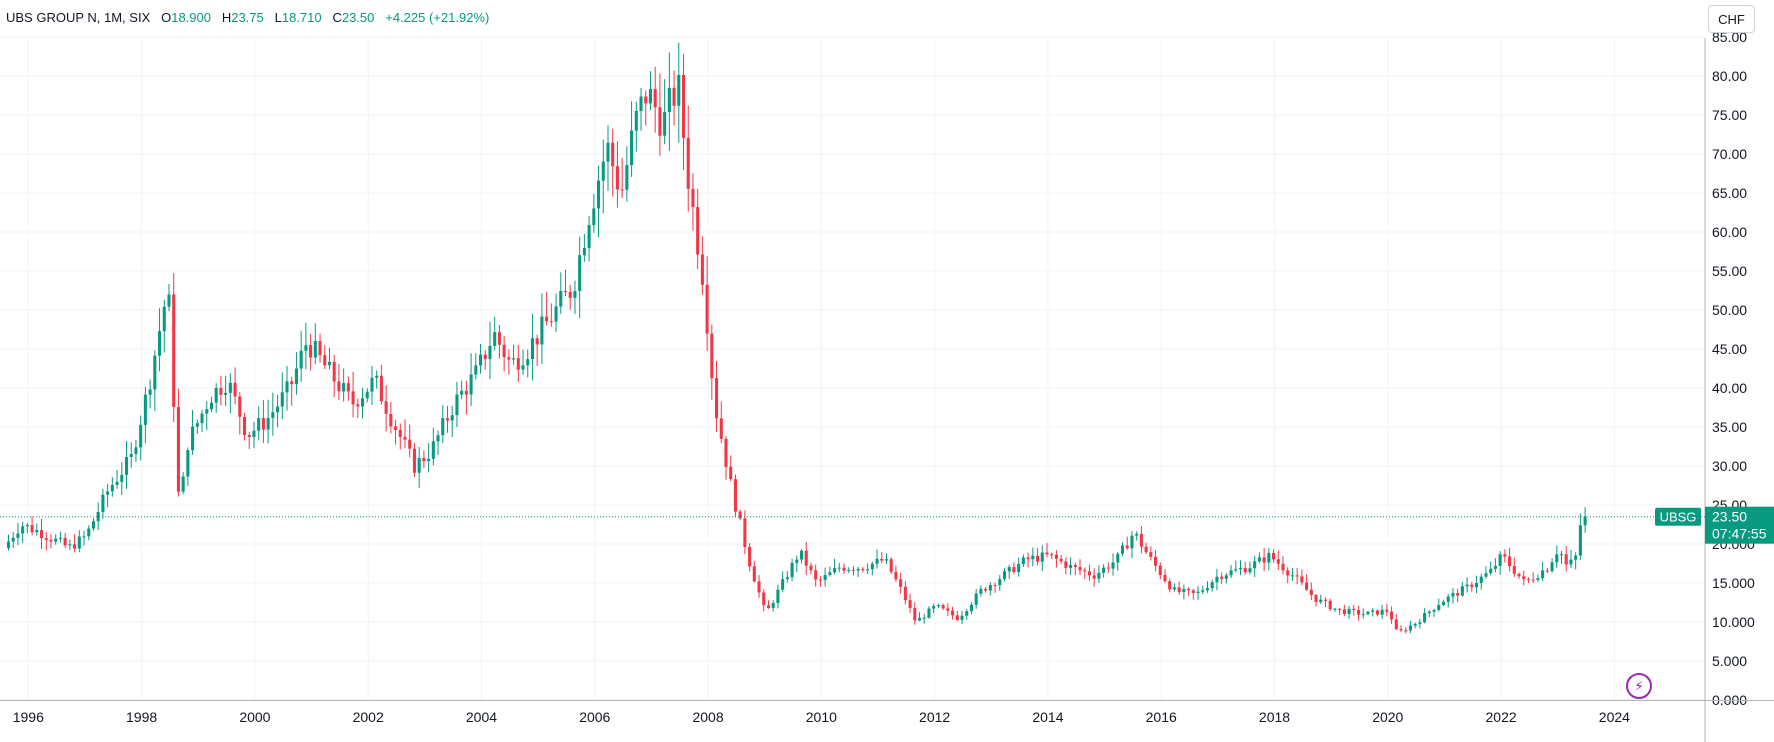 The height and width of the screenshot is (742, 1774). I want to click on x-tick-label: 2008, so click(707, 717).